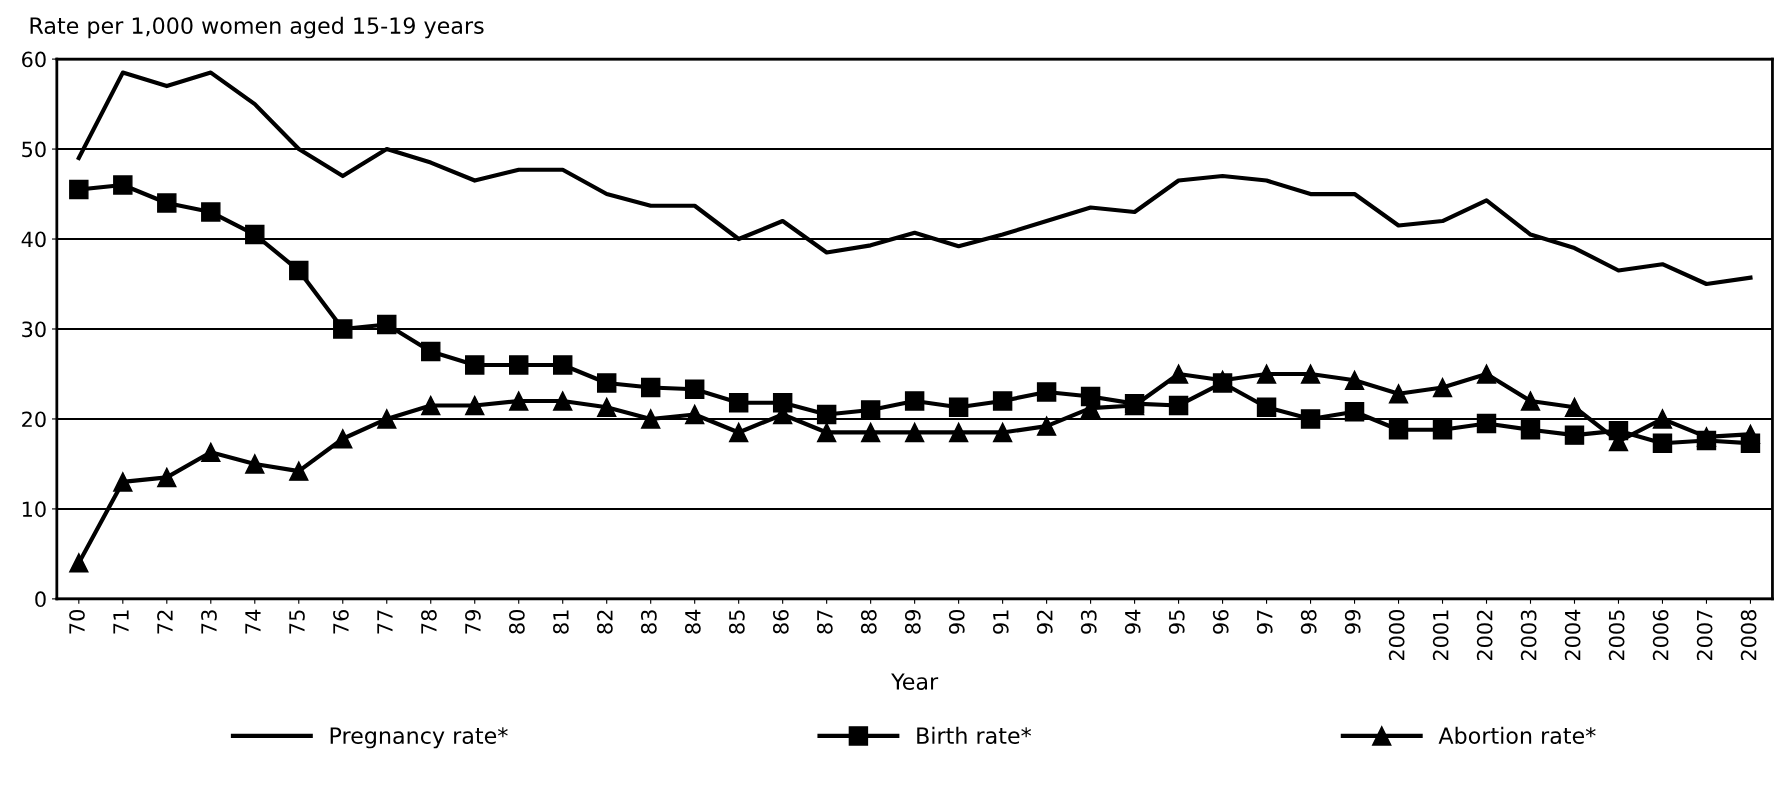 The height and width of the screenshot is (788, 1776). What do you see at coordinates (1572, 635) in the screenshot?
I see `x-tick-label: 2004` at bounding box center [1572, 635].